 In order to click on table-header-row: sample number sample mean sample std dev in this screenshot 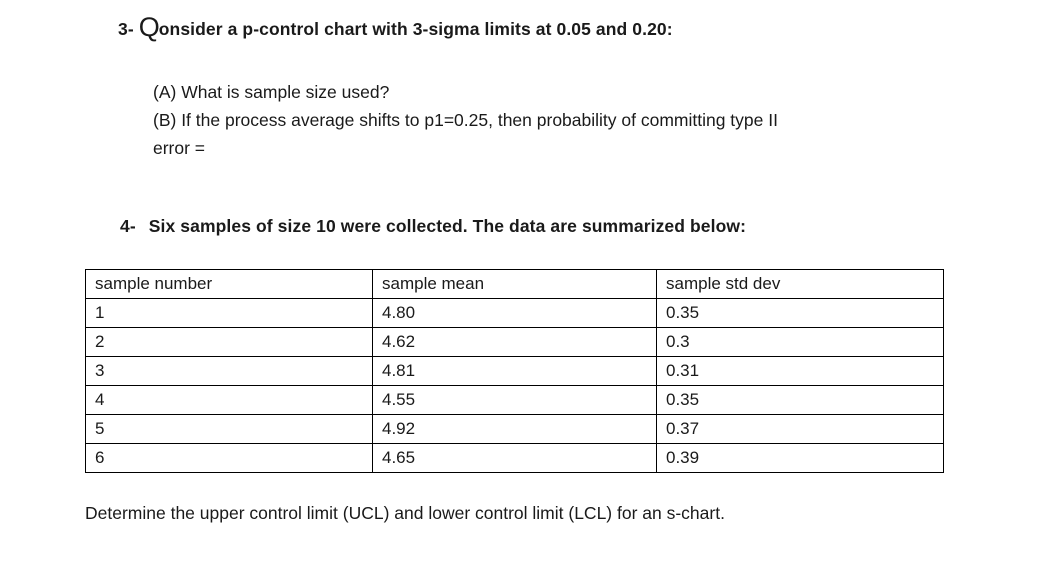, I will do `click(514, 284)`.